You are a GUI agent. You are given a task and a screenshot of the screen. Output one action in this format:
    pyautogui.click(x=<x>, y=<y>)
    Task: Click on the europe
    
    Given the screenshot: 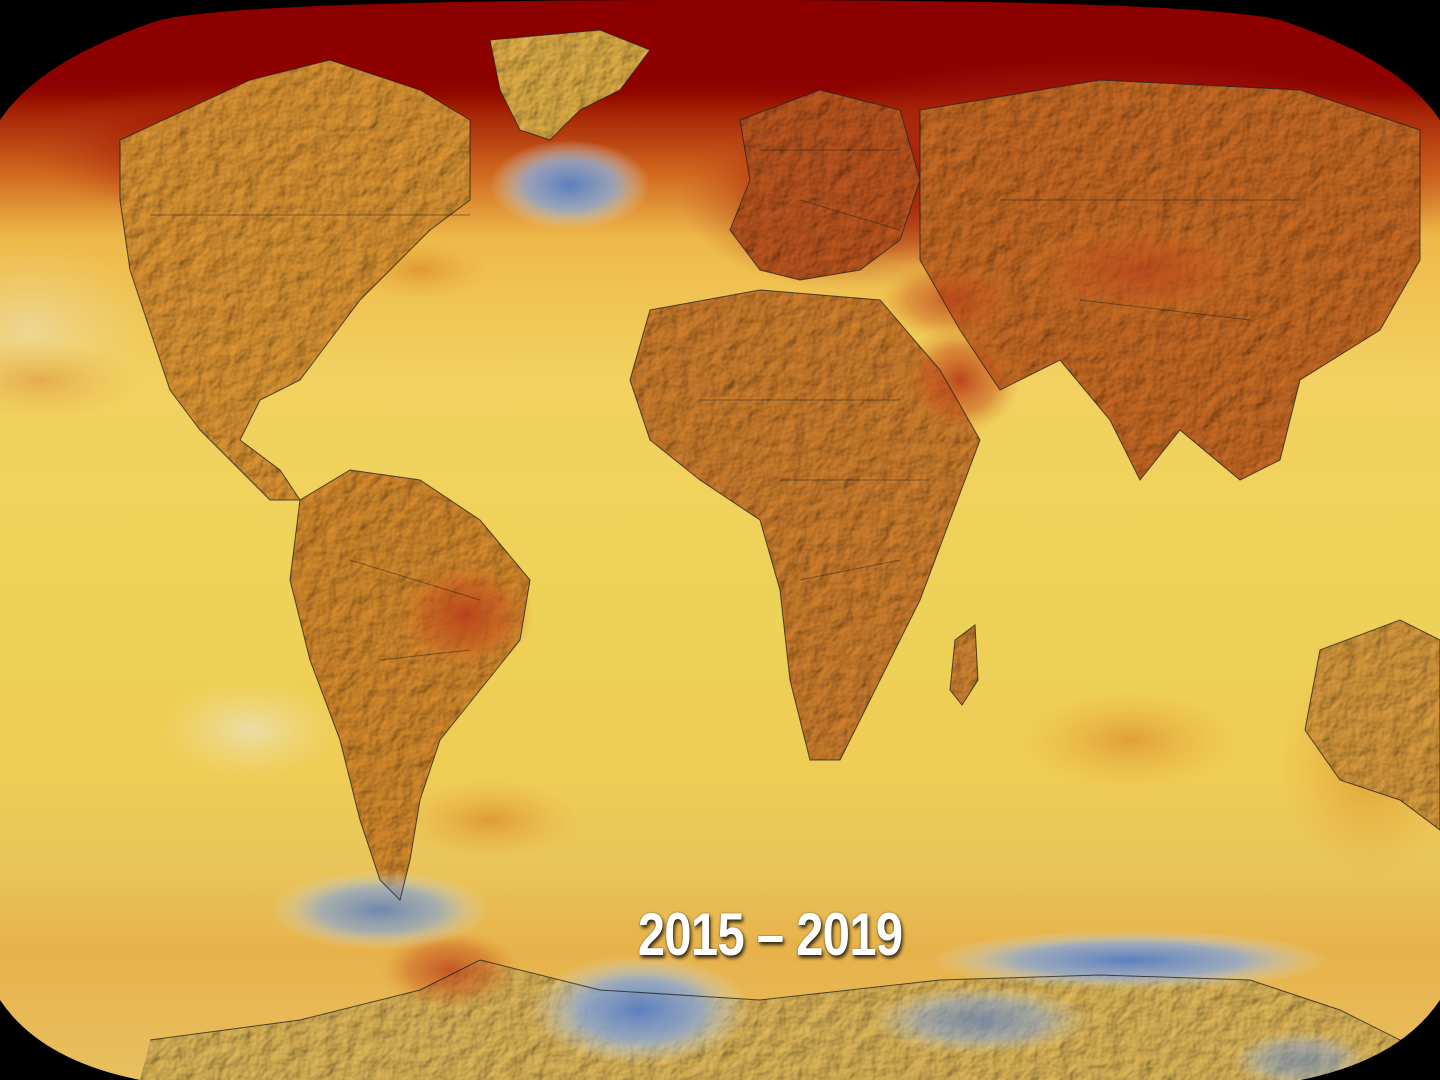 What is the action you would take?
    pyautogui.click(x=825, y=185)
    